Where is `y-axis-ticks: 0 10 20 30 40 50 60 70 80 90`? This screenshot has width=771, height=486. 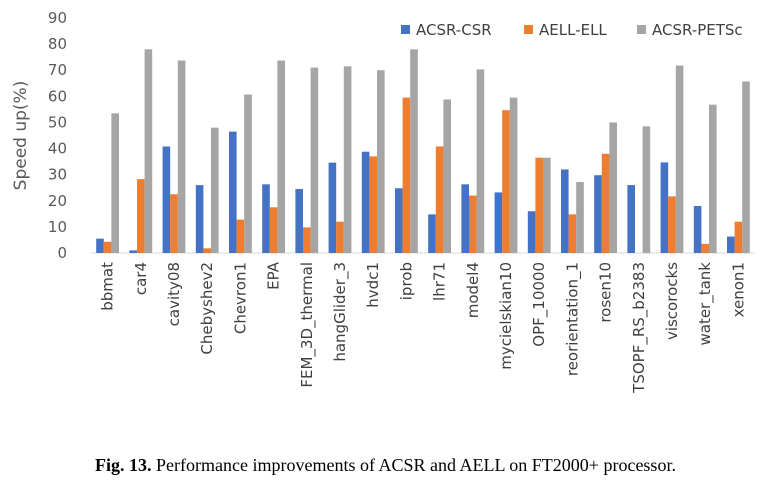
y-axis-ticks: 0 10 20 30 40 50 60 70 80 90 is located at coordinates (57, 135).